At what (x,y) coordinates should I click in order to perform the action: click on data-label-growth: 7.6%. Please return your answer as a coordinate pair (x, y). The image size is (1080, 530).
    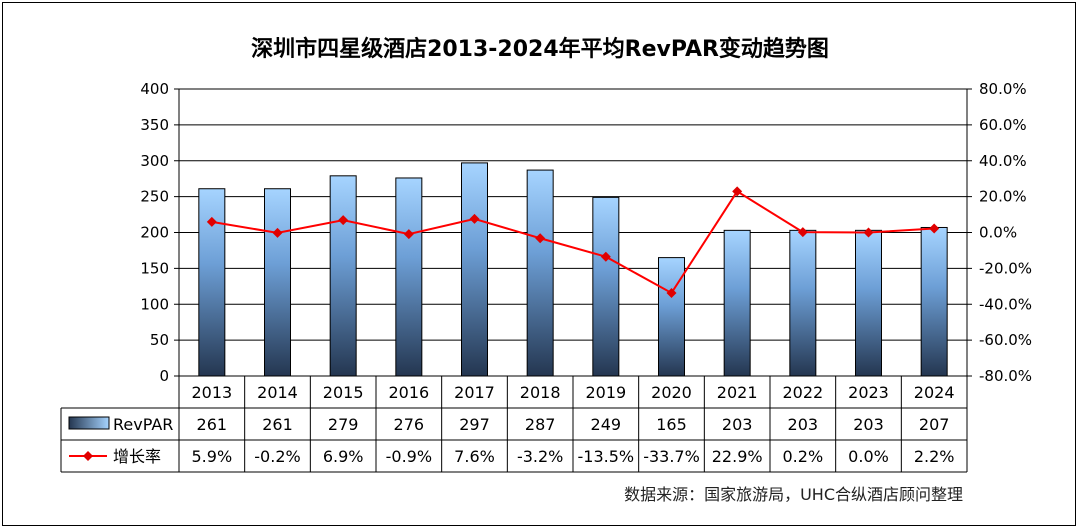
    Looking at the image, I should click on (474, 456).